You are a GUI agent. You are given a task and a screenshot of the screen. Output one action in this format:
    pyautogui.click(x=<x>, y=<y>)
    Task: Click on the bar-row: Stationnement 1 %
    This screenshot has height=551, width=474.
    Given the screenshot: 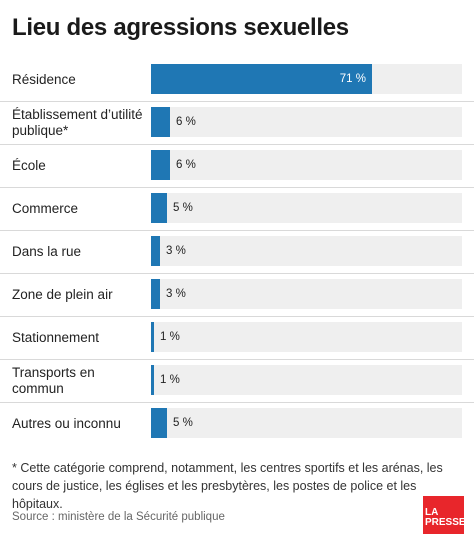 What is the action you would take?
    pyautogui.click(x=237, y=337)
    